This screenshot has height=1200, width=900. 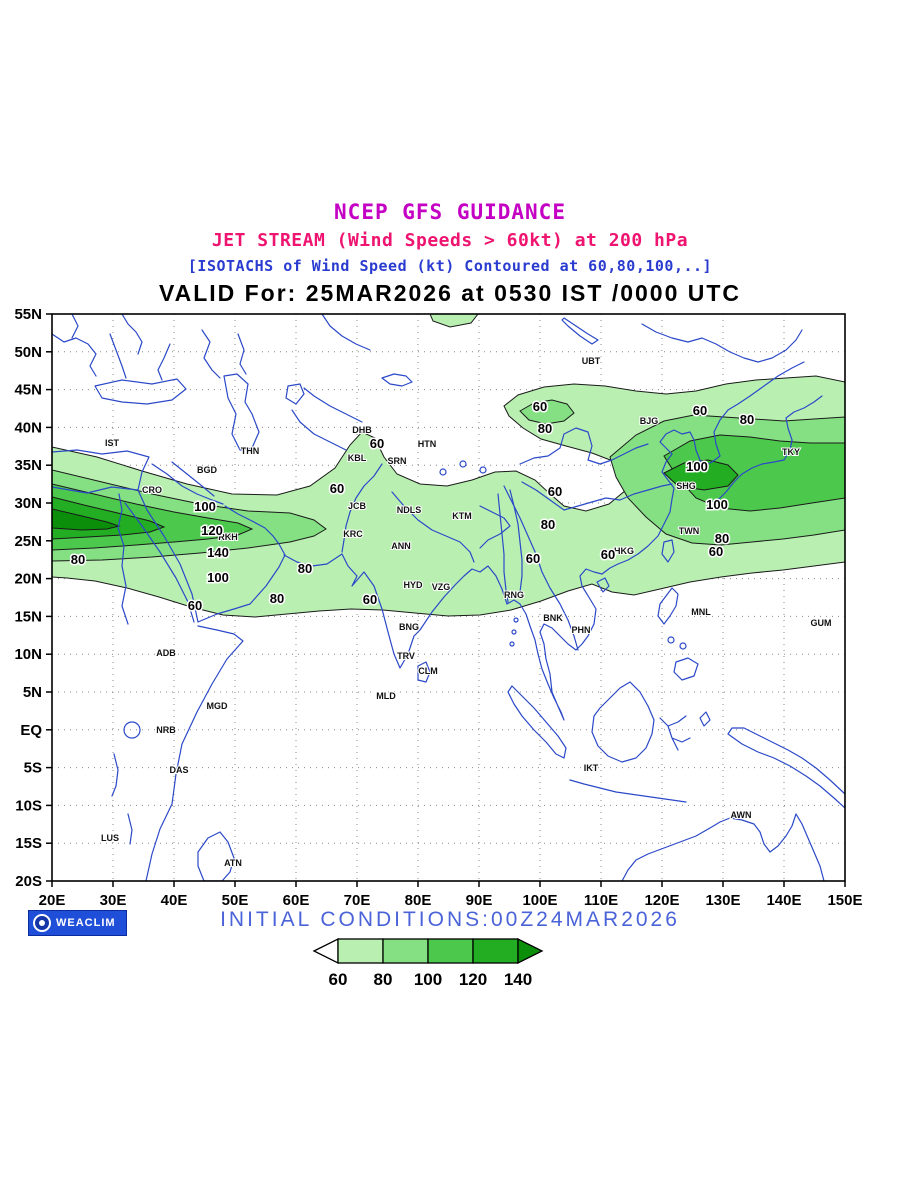 What do you see at coordinates (473, 979) in the screenshot?
I see `colorbar-tick-label: 120` at bounding box center [473, 979].